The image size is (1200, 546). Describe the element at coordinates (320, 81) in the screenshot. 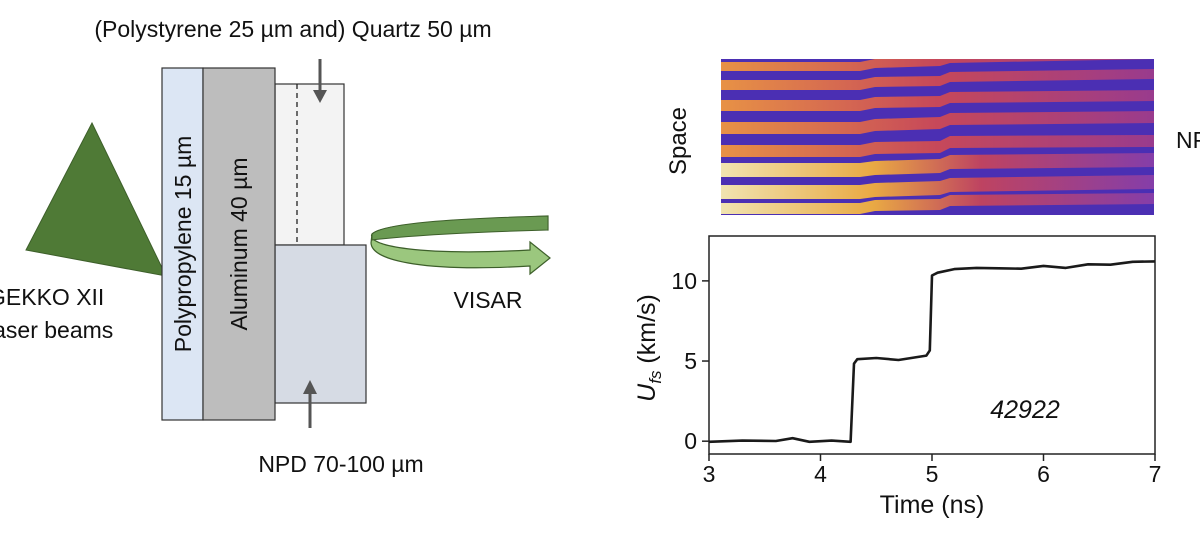

I see `quartz-arrow` at that location.